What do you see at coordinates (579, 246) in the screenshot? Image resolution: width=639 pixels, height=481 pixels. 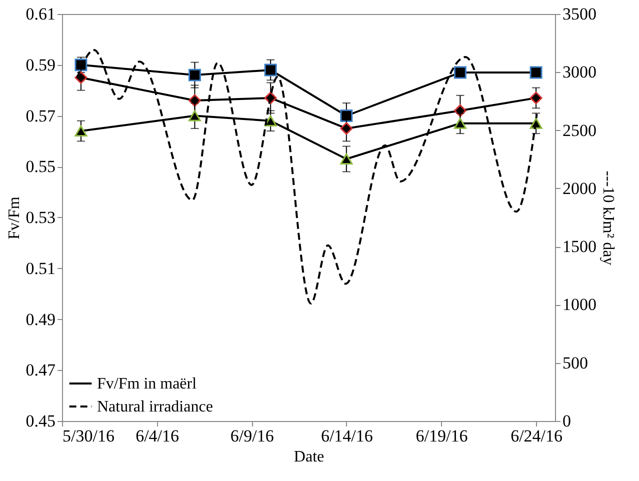 I see `y2-tick-label: 1500` at bounding box center [579, 246].